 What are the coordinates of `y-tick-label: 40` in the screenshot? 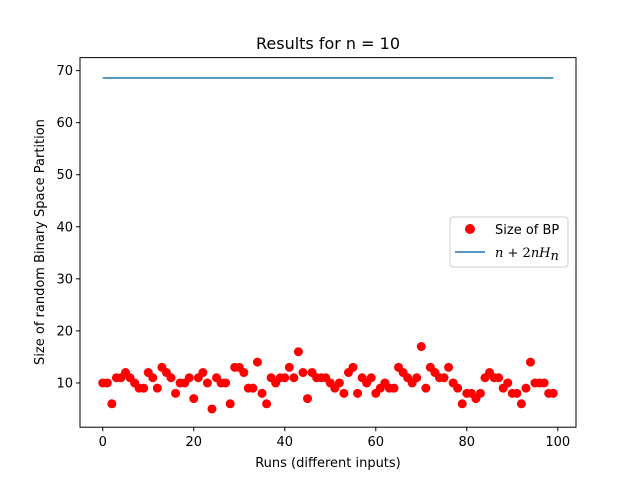 It's located at (64, 227).